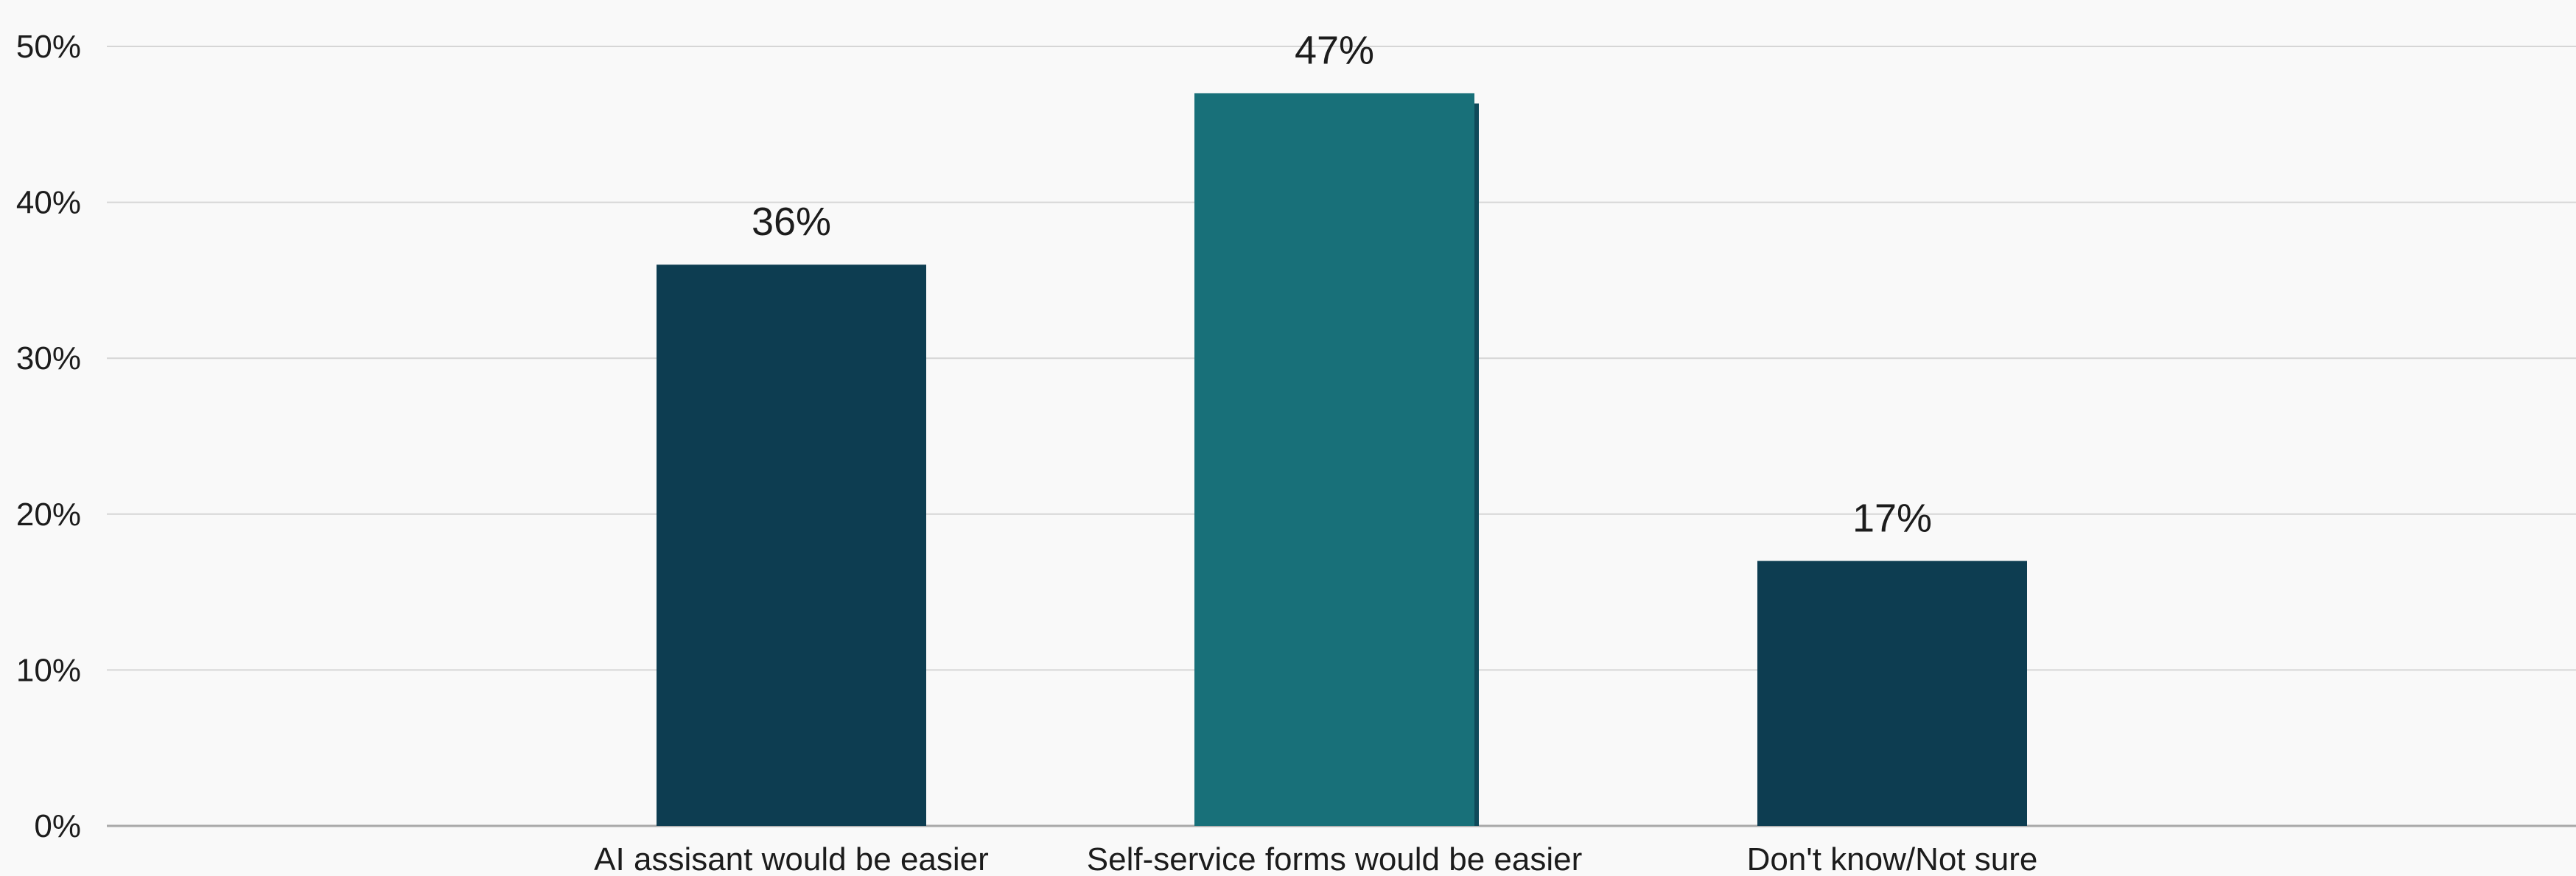 The image size is (2576, 876). Describe the element at coordinates (791, 222) in the screenshot. I see `data-label: 36%` at that location.